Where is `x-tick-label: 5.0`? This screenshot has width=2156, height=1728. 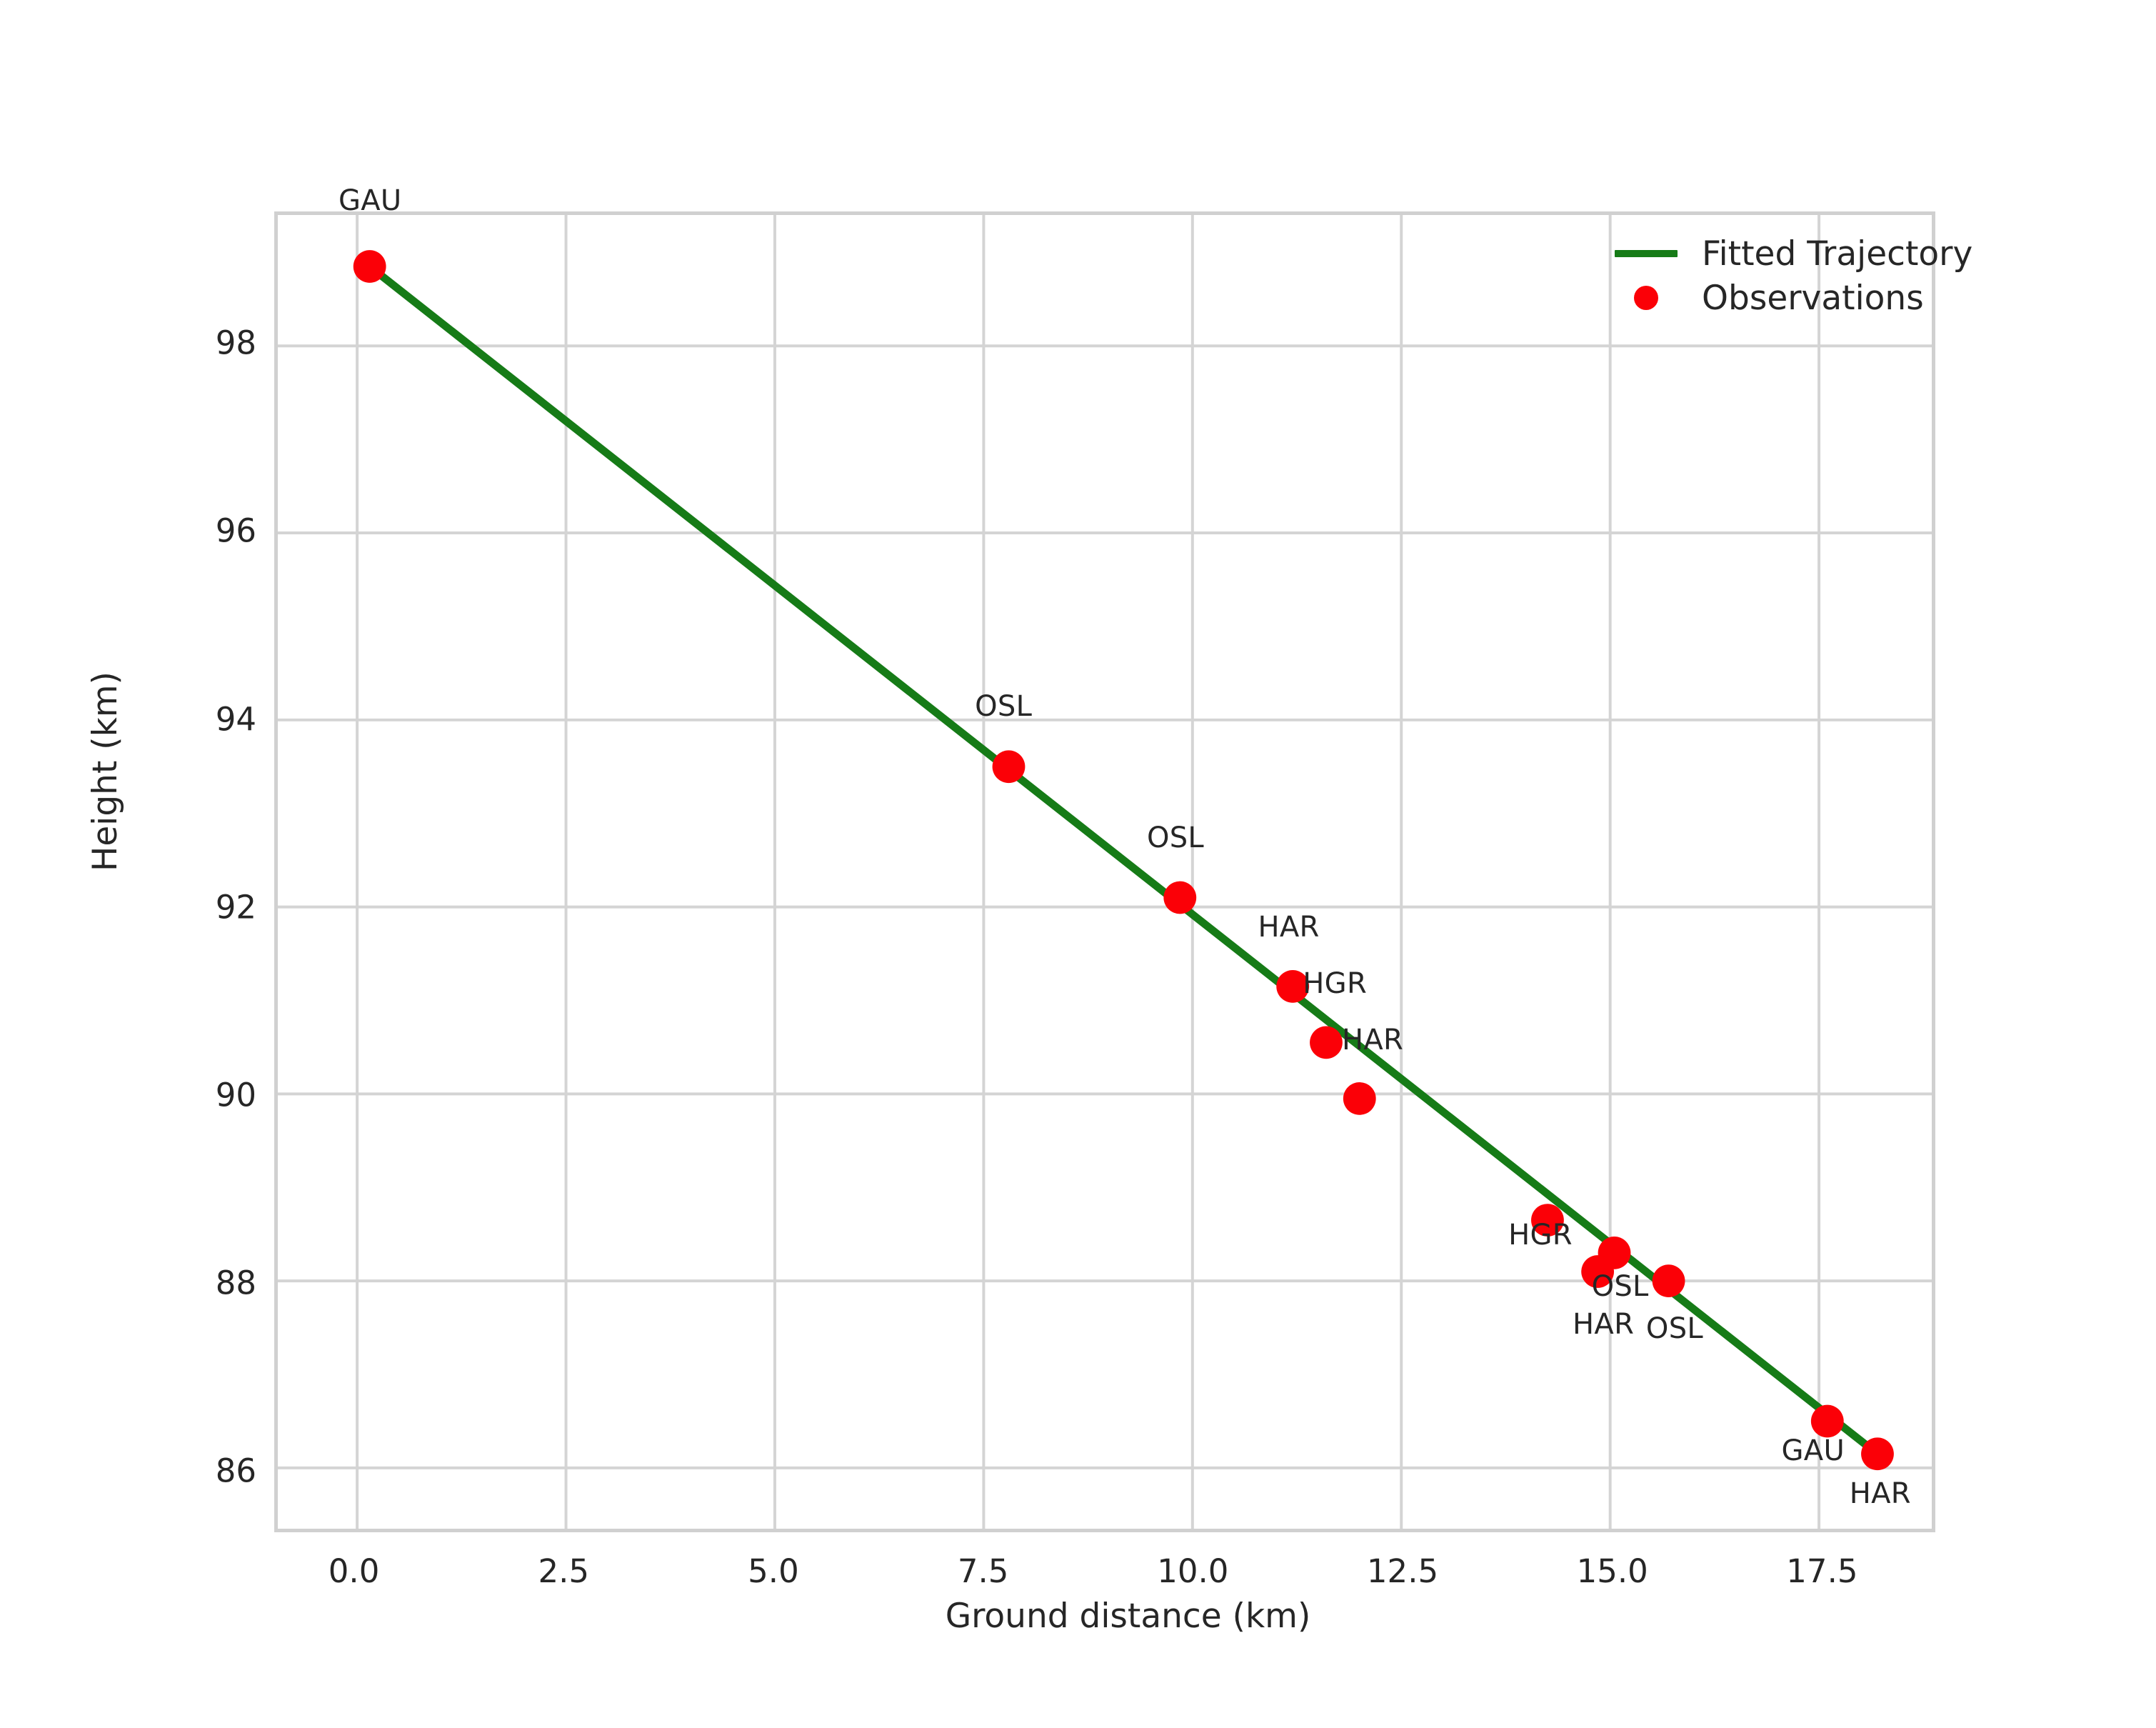 x-tick-label: 5.0 is located at coordinates (773, 1571).